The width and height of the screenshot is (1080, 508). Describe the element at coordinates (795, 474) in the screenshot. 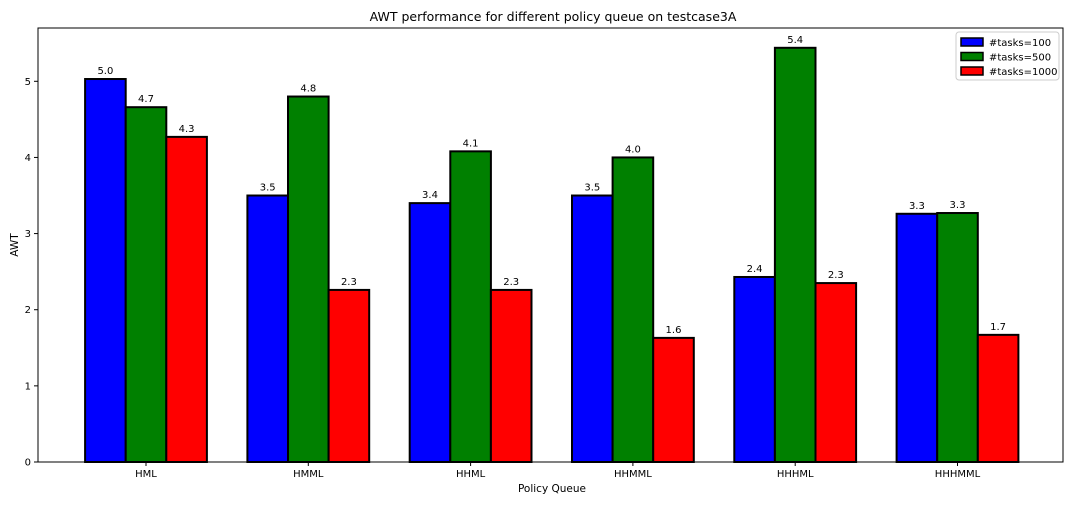

I see `x-tick-label: HHHML` at that location.